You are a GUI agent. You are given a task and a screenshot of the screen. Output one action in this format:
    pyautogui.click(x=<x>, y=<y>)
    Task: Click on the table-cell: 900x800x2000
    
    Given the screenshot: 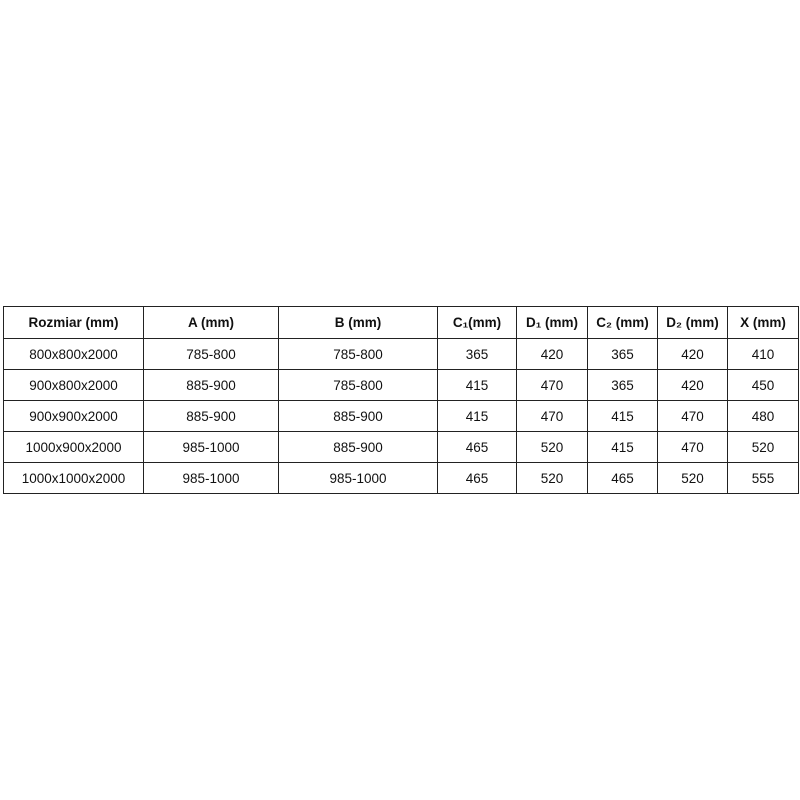 What is the action you would take?
    pyautogui.click(x=73, y=385)
    